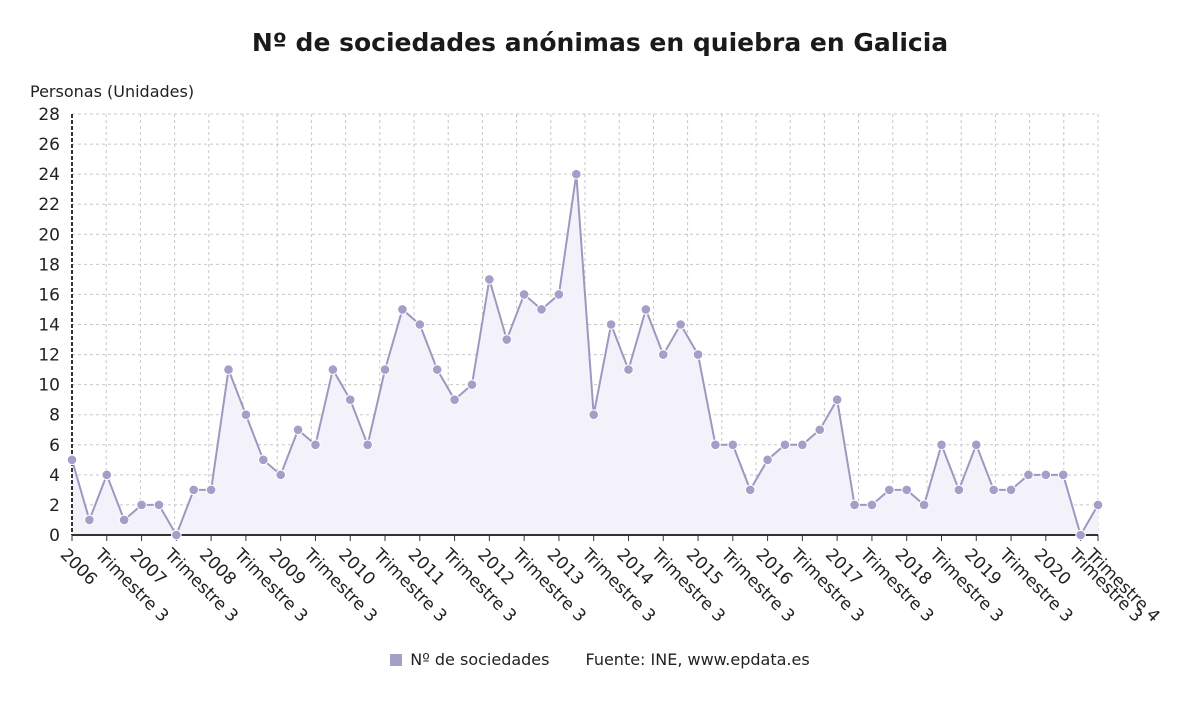 The height and width of the screenshot is (705, 1200). Describe the element at coordinates (54, 506) in the screenshot. I see `y-tick-label: 2` at that location.